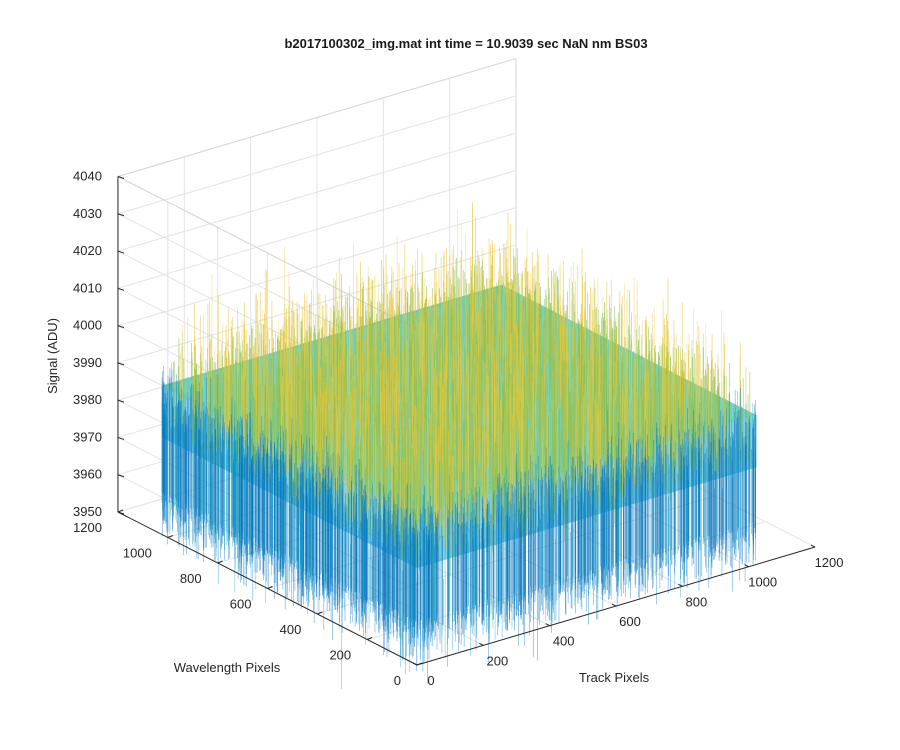 The image size is (900, 750). Describe the element at coordinates (191, 578) in the screenshot. I see `y-tick-label: 800` at that location.